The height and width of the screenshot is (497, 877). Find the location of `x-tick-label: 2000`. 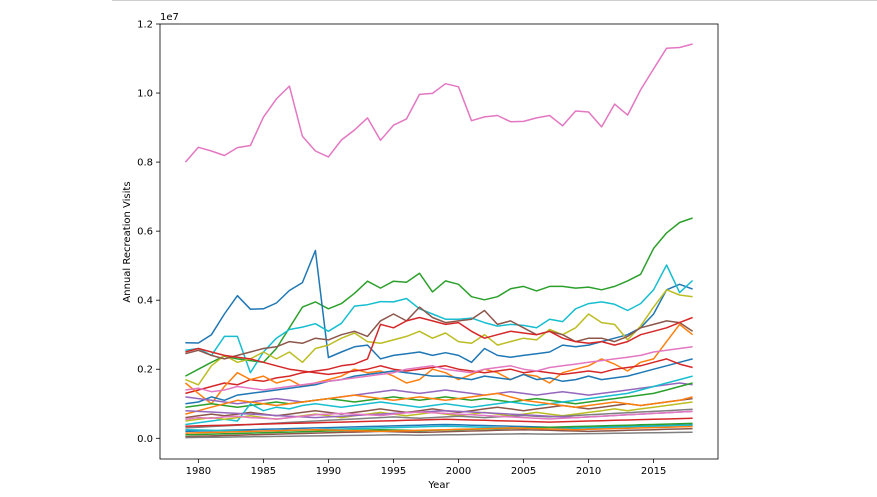

x-tick-label: 2000 is located at coordinates (458, 471).